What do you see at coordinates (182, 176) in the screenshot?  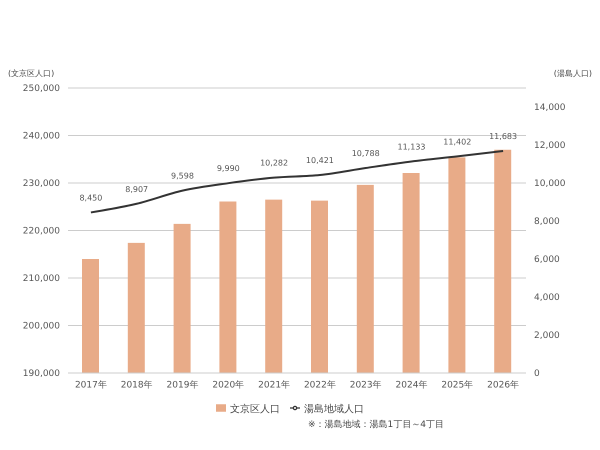 I see `data-label: 9,598` at bounding box center [182, 176].